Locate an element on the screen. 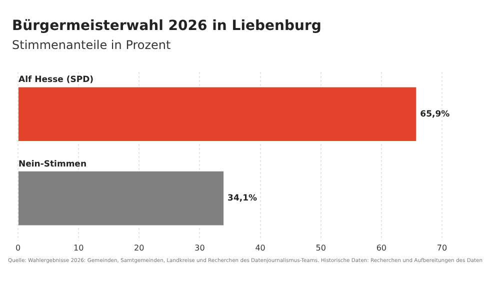 The width and height of the screenshot is (500, 300). chart-subtitle: Stimmenanteile in Prozent is located at coordinates (91, 45).